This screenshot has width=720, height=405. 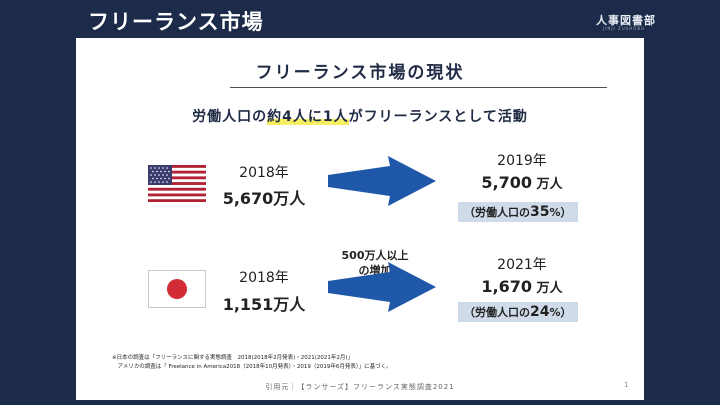 What do you see at coordinates (626, 20) in the screenshot?
I see `logo: 人事図書部` at bounding box center [626, 20].